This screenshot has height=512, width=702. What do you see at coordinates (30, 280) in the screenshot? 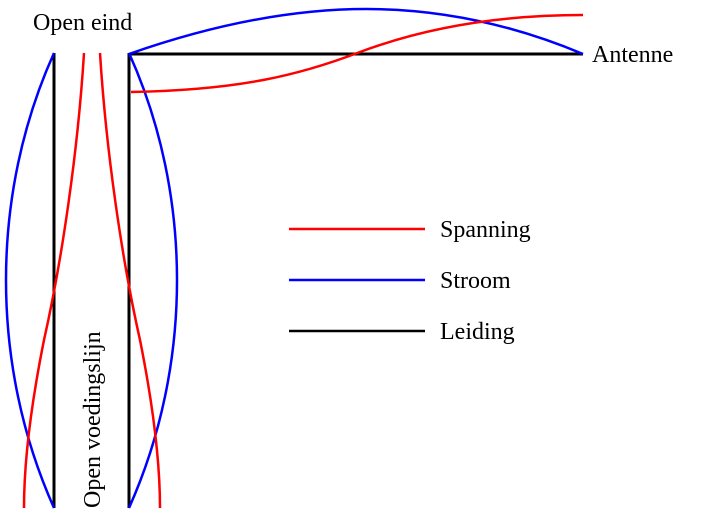
I see `current-curve-left` at bounding box center [30, 280].